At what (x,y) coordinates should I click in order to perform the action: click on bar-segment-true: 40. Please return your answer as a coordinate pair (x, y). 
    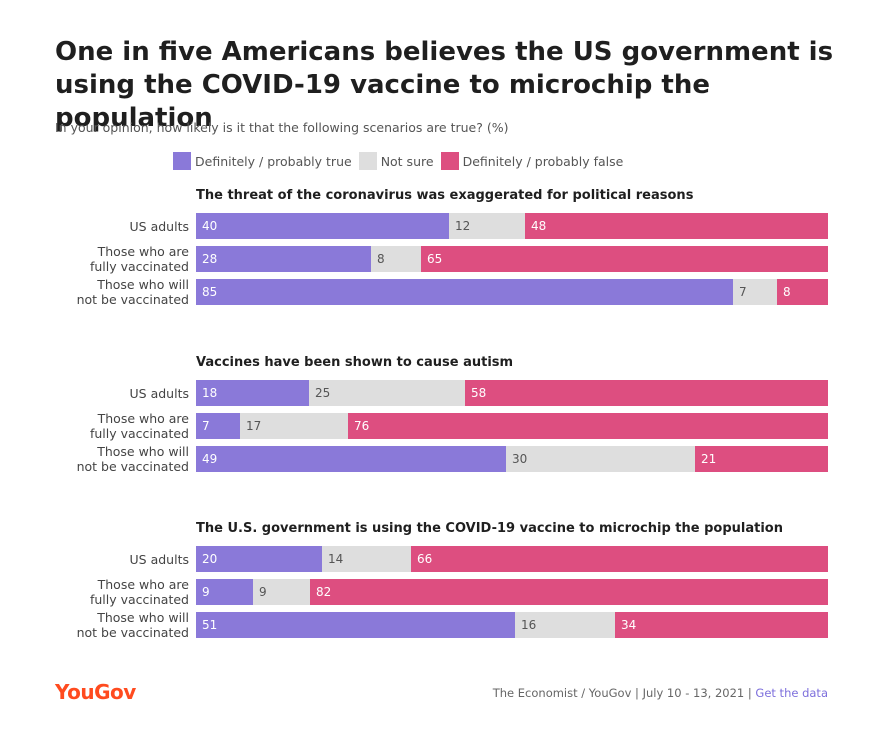
    Looking at the image, I should click on (322, 226).